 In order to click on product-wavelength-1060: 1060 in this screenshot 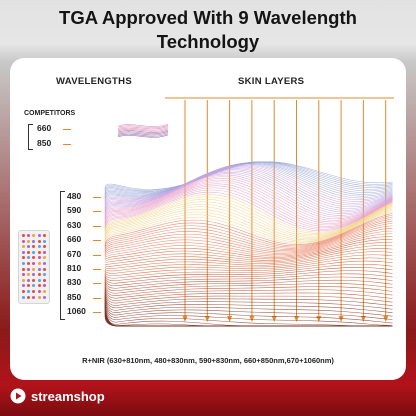, I will do `click(76, 311)`.